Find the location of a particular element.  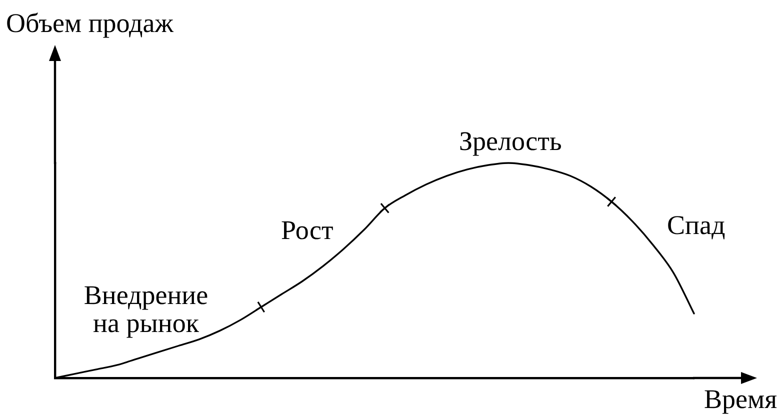

annotation: Спад is located at coordinates (696, 225).